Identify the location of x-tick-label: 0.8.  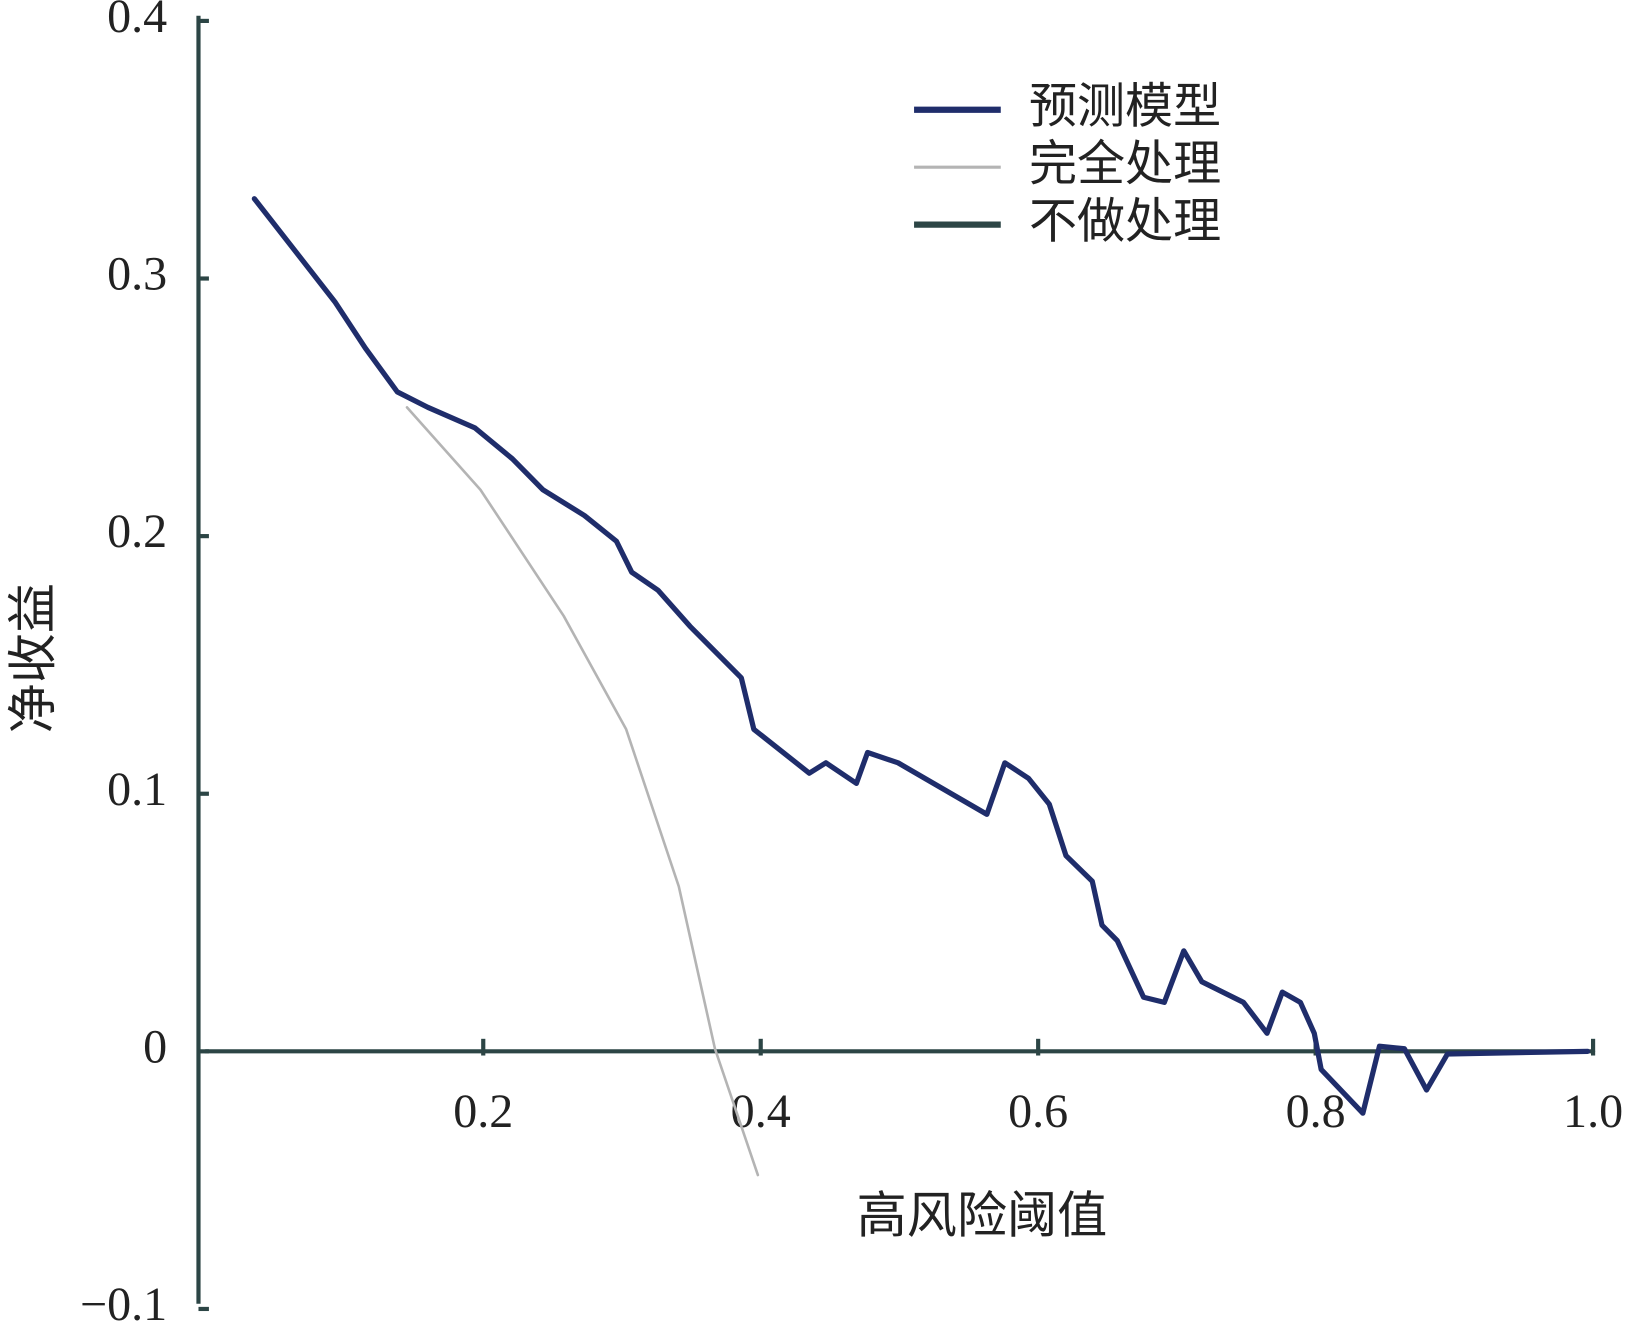
(1316, 1111).